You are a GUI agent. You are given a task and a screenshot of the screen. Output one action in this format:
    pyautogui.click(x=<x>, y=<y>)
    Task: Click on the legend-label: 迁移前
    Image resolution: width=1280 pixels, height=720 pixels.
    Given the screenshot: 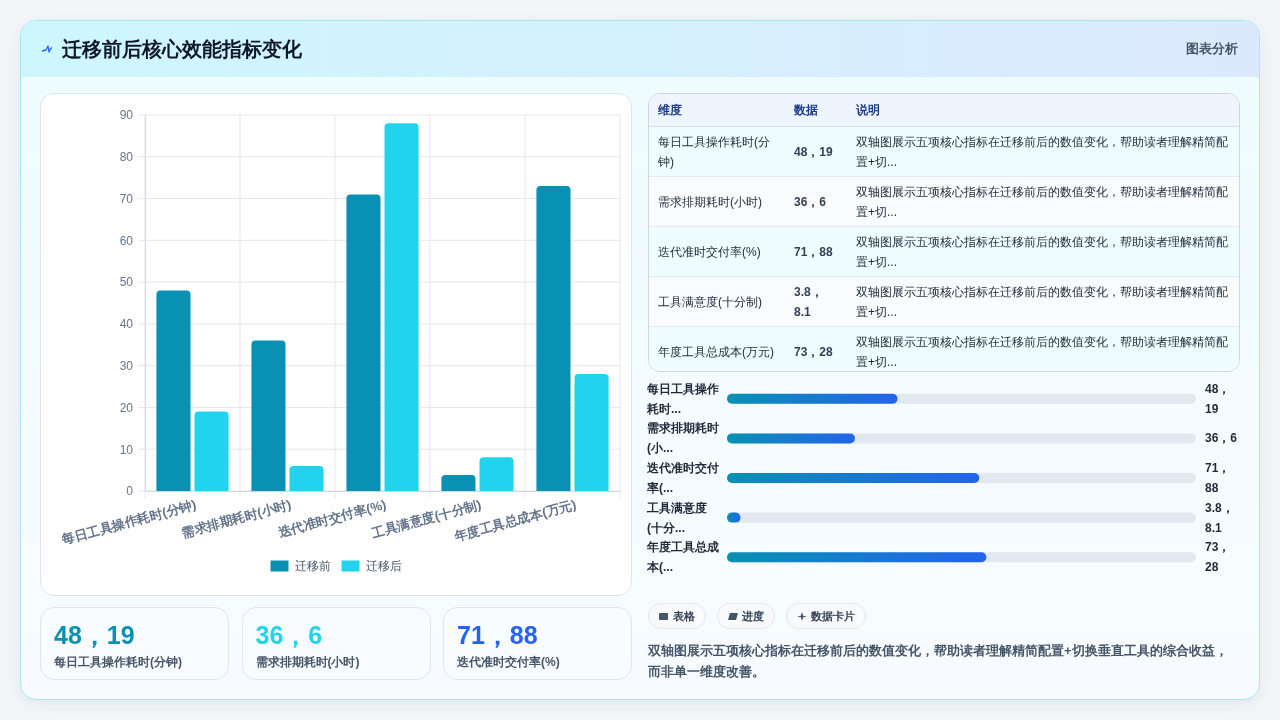 What is the action you would take?
    pyautogui.click(x=312, y=566)
    